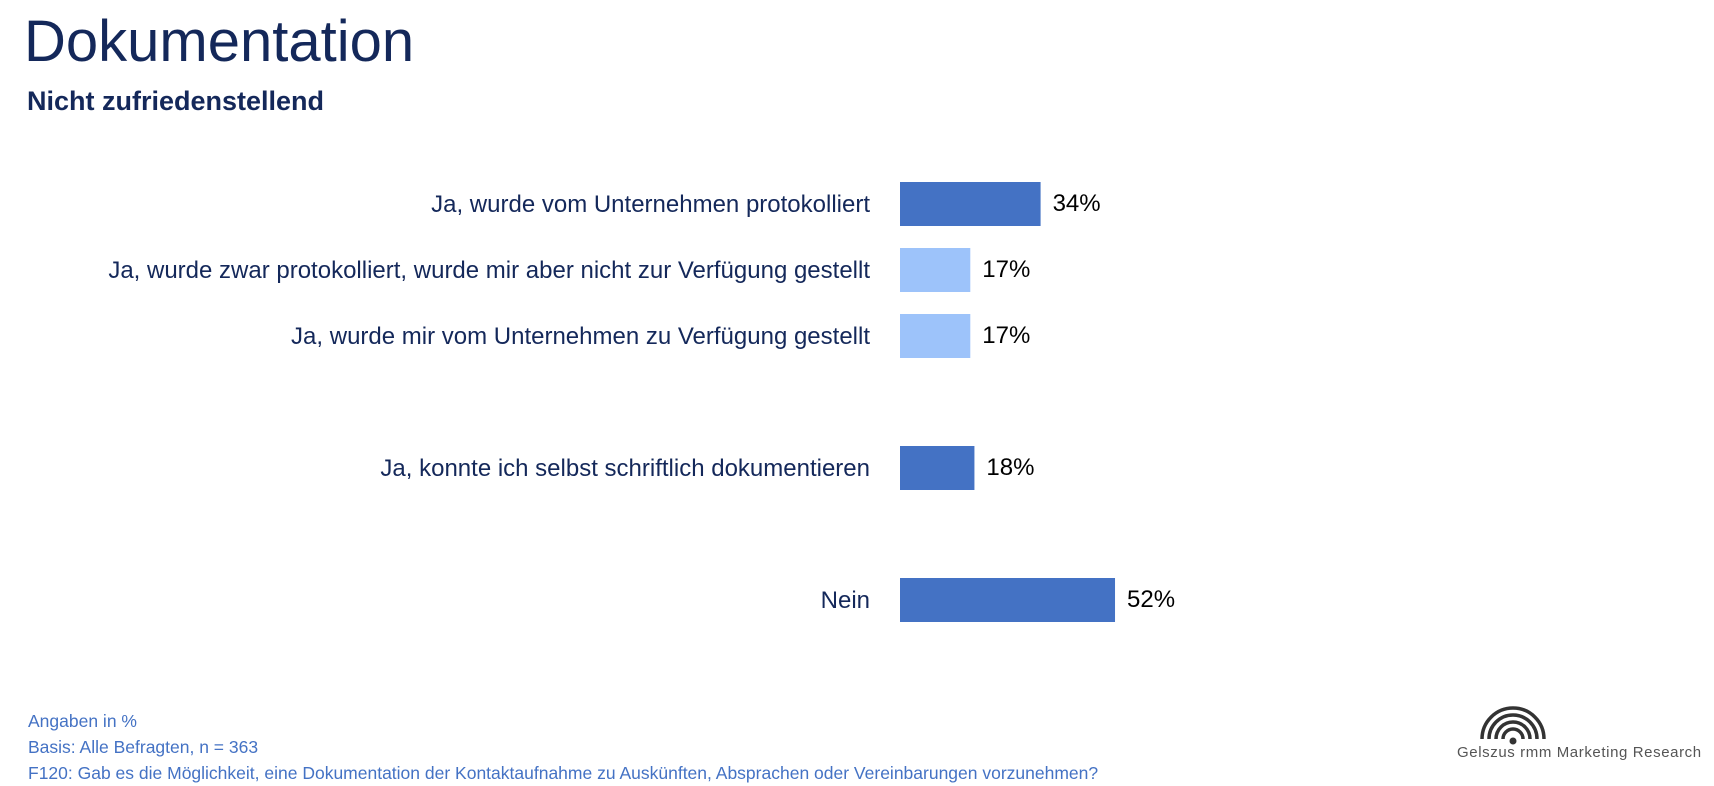 The image size is (1714, 786). I want to click on page-title: Dokumentation, so click(219, 41).